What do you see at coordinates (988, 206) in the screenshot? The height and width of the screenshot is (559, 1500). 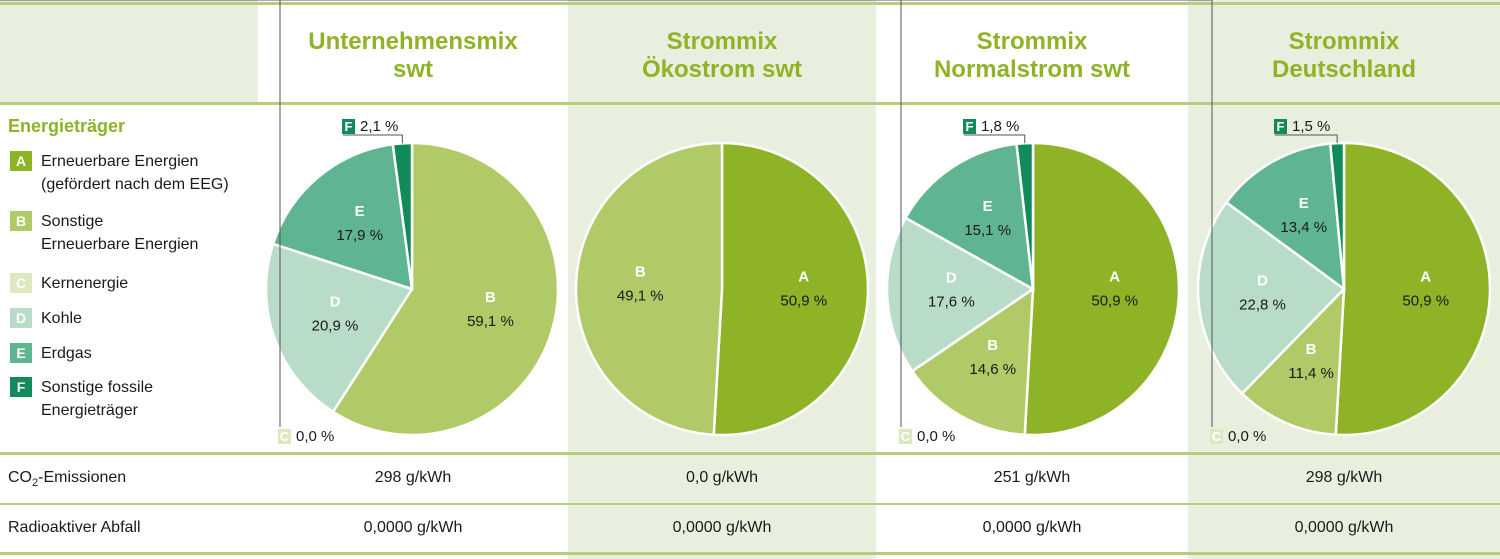 I see `pie-3-label-e-letter: E` at bounding box center [988, 206].